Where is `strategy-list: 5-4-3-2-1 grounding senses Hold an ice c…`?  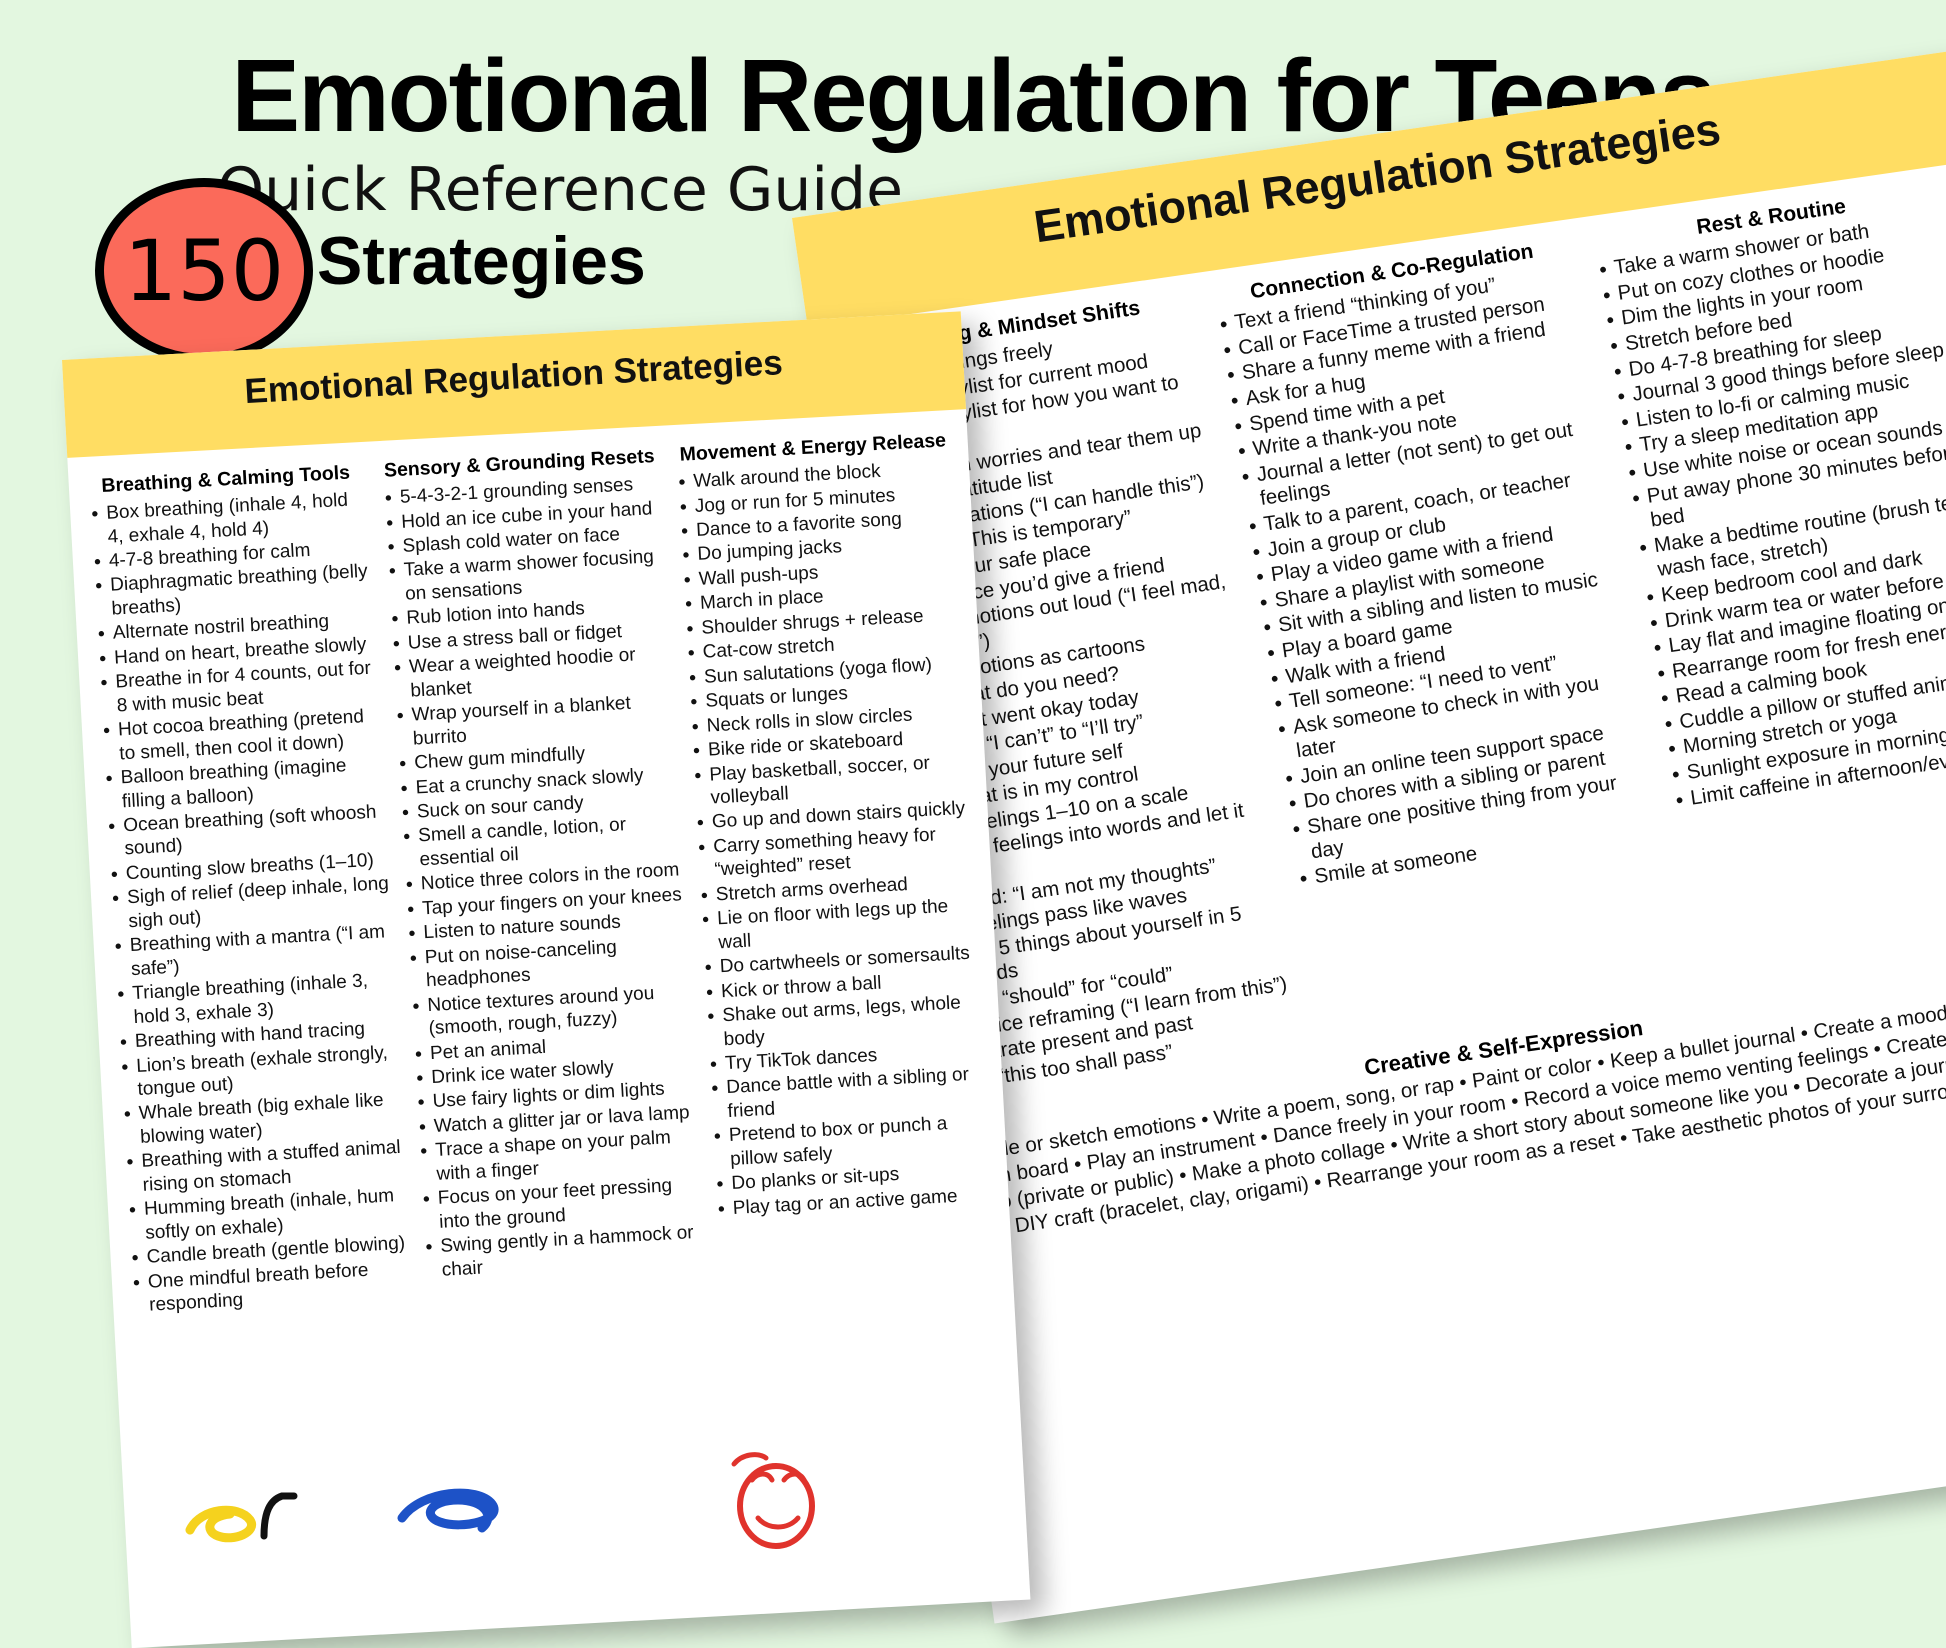
strategy-list: 5-4-3-2-1 grounding senses Hold an ice c… is located at coordinates (541, 877).